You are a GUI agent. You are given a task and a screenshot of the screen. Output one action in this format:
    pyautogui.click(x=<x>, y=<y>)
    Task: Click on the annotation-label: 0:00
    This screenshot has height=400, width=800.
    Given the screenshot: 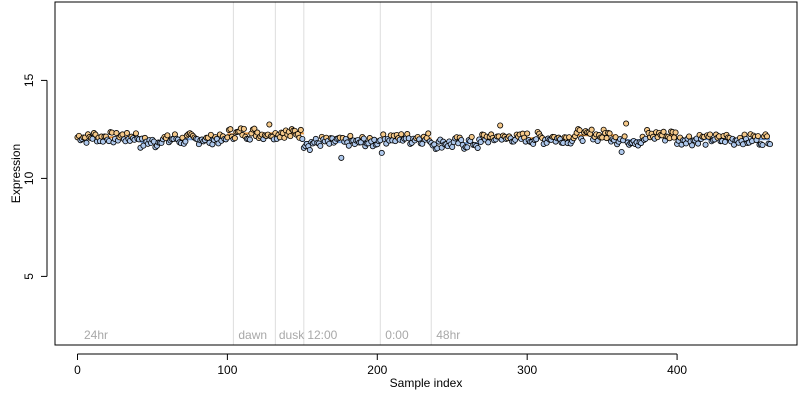 What is the action you would take?
    pyautogui.click(x=397, y=335)
    